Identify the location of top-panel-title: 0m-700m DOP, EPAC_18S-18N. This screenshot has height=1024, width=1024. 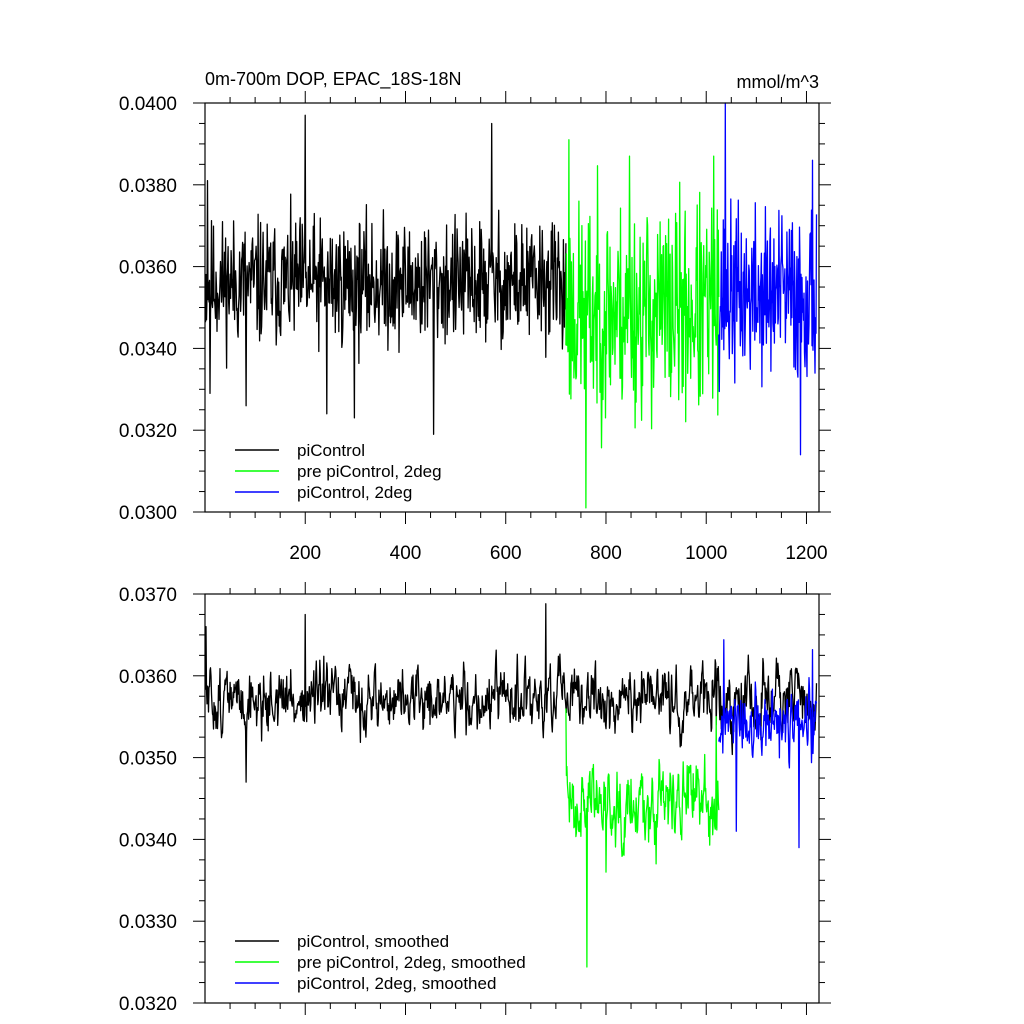
(333, 79).